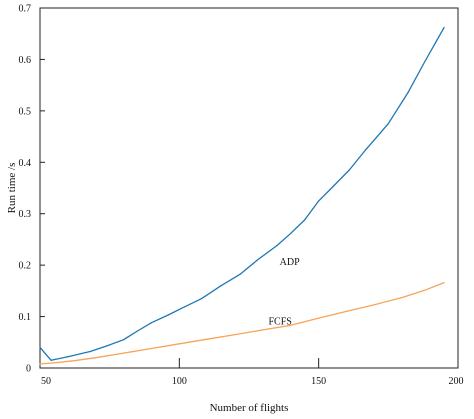 The height and width of the screenshot is (419, 474). I want to click on y-axis-label: Run time /s, so click(12, 188).